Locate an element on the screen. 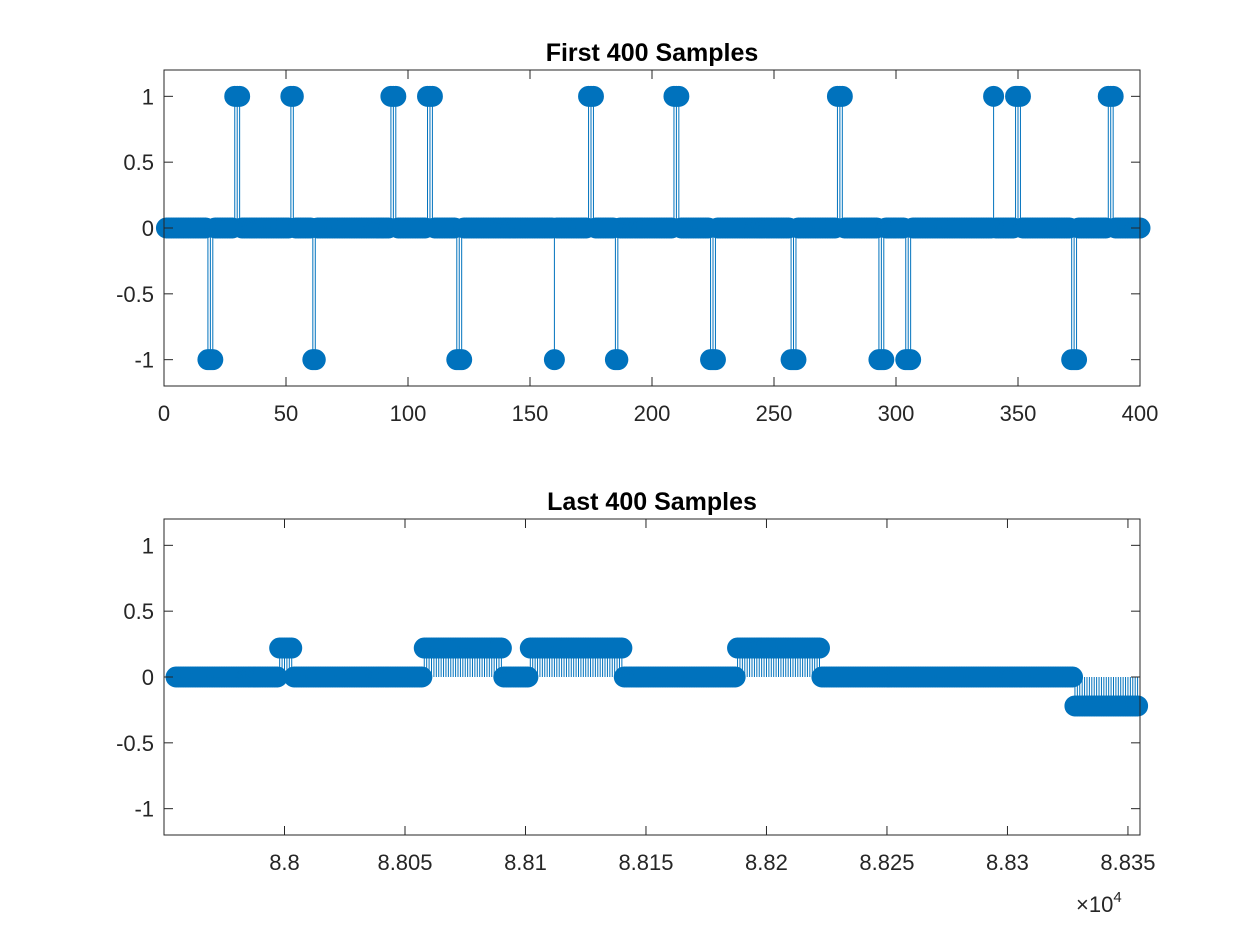 The height and width of the screenshot is (945, 1260). x-tick-label: 8.825 is located at coordinates (886, 862).